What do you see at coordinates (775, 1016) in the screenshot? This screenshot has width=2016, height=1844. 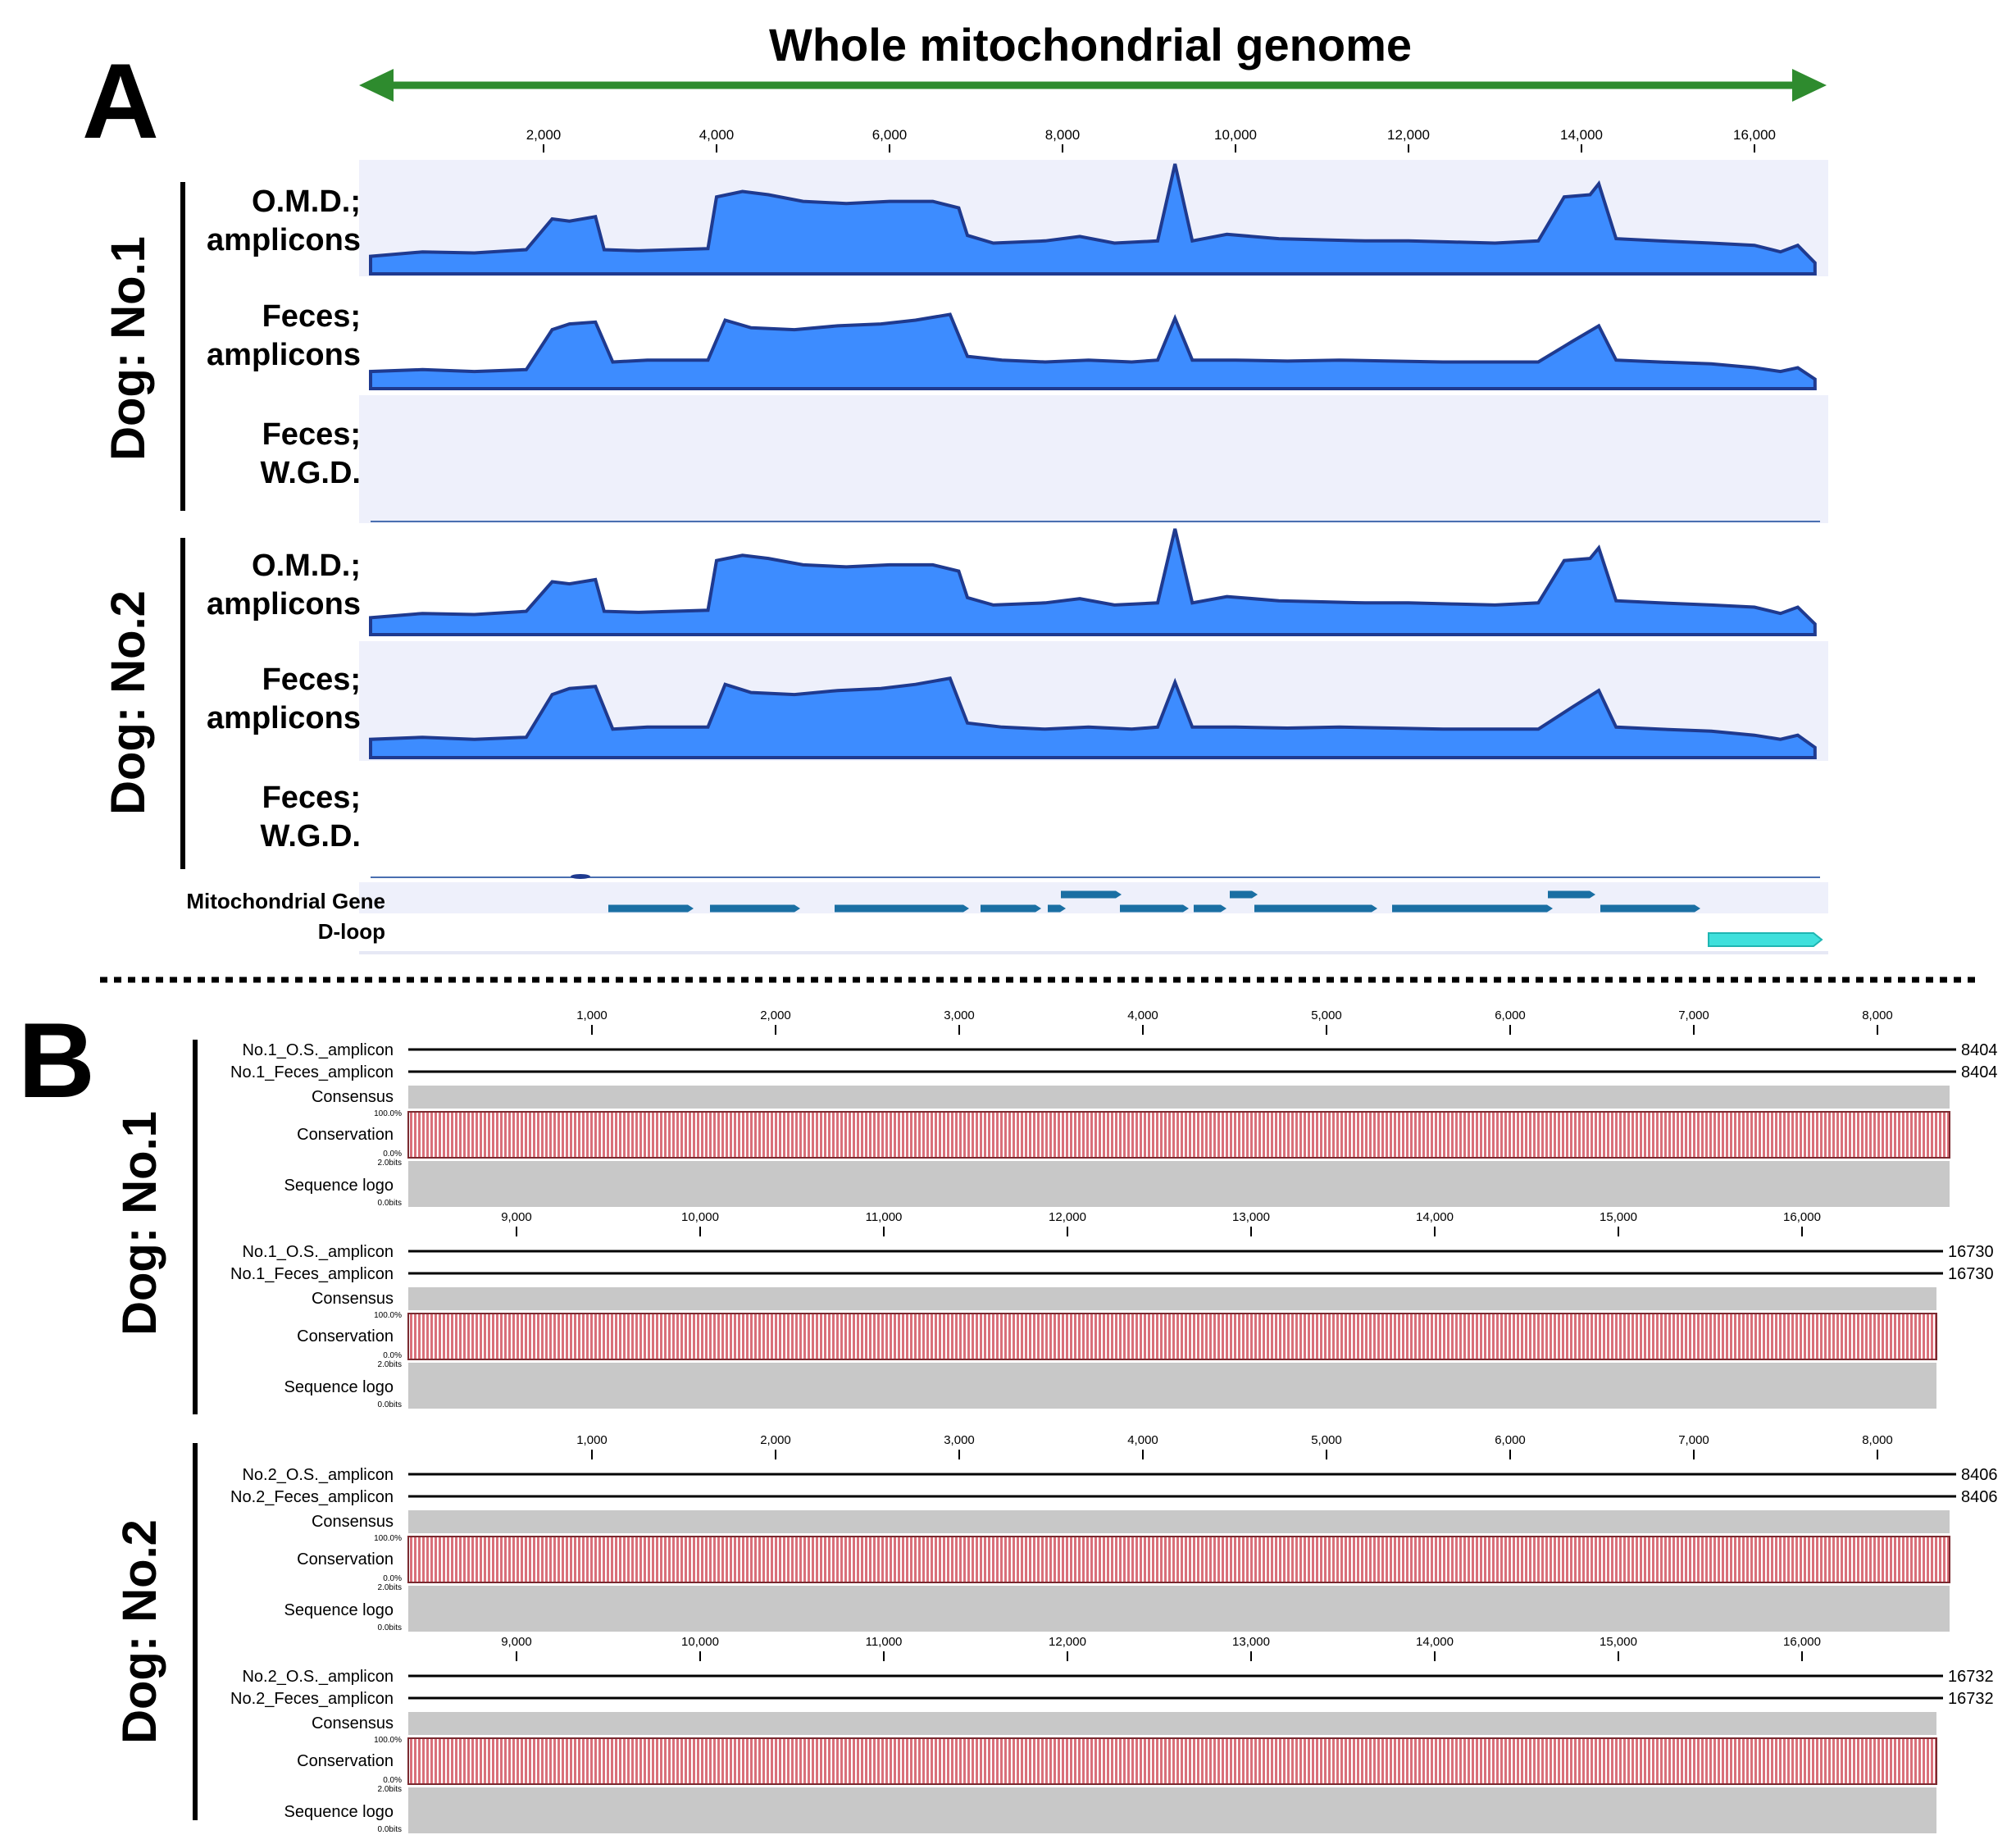 I see `block-tick-label: 2,000` at bounding box center [775, 1016].